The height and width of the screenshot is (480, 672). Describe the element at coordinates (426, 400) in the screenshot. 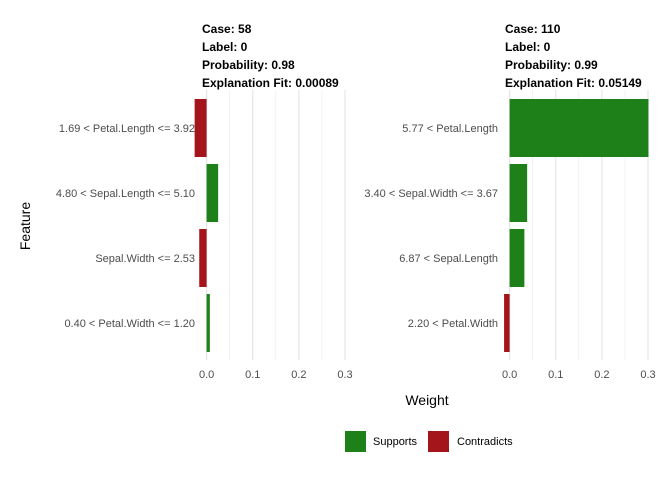

I see `x-axis-title: Weight` at that location.